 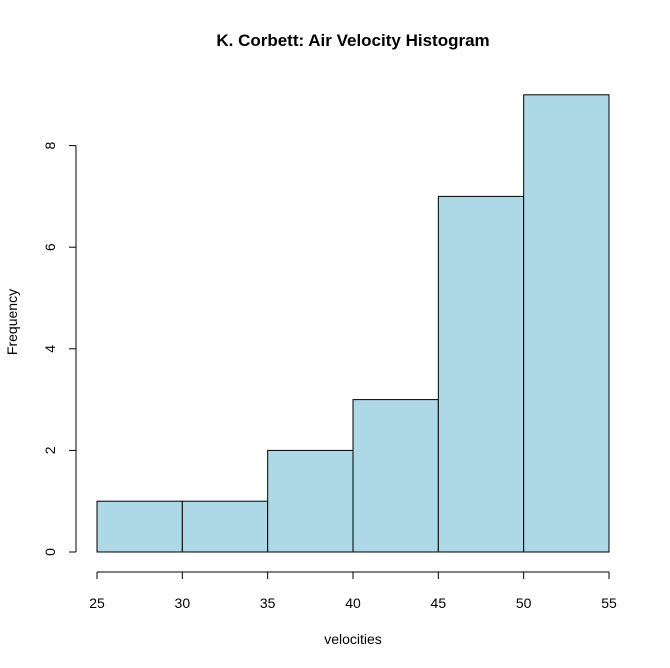 I want to click on y-tick-label: 0, so click(x=50, y=552).